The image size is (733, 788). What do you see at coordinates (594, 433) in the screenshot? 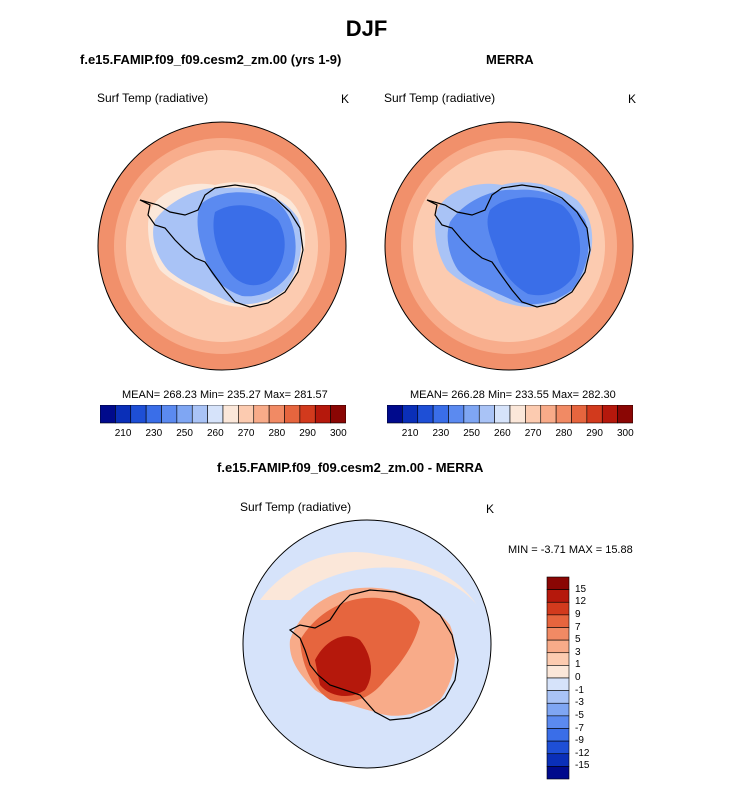
I see `colorbar-panel-2-tick-label: 290` at bounding box center [594, 433].